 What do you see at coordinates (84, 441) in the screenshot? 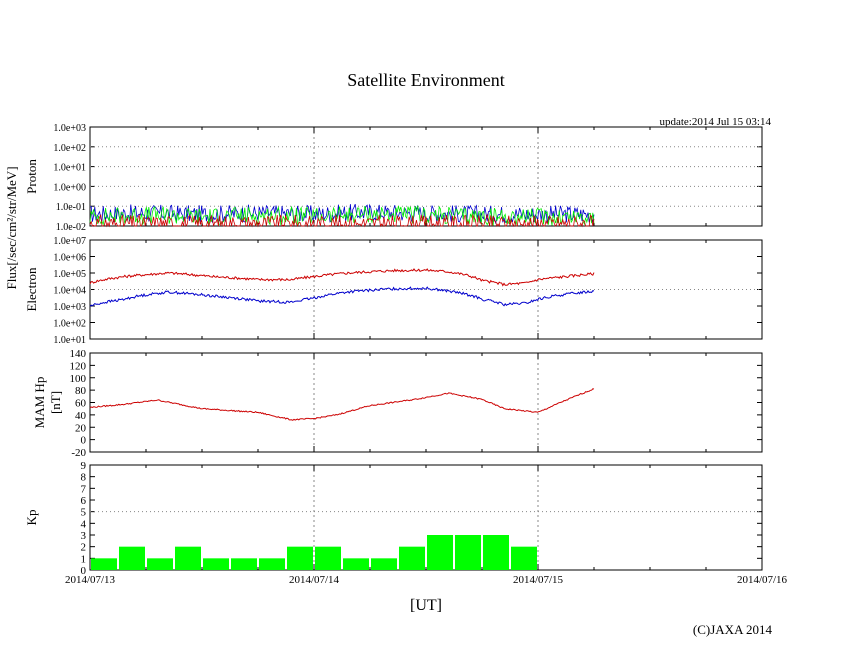
I see `mam-hp-ytick-label: 0` at bounding box center [84, 441].